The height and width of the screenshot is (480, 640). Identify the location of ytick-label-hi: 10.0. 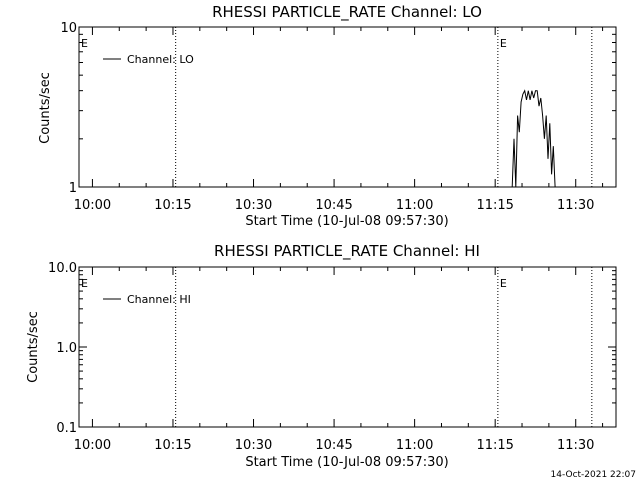
(62, 268).